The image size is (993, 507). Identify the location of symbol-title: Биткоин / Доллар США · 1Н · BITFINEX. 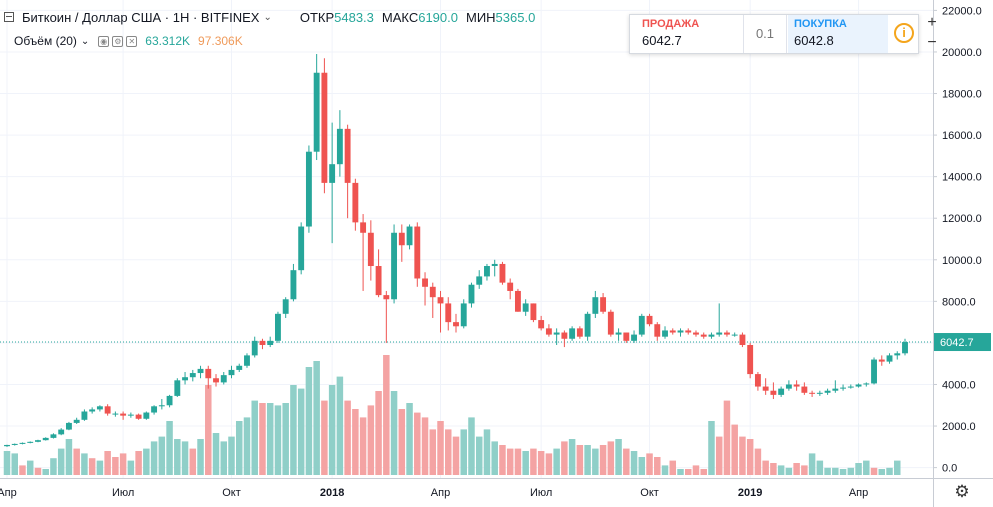
(141, 17).